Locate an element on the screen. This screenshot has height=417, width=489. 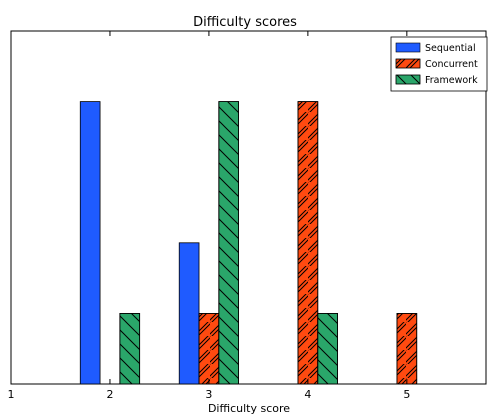
x-tick-label-3: 3 is located at coordinates (208, 394).